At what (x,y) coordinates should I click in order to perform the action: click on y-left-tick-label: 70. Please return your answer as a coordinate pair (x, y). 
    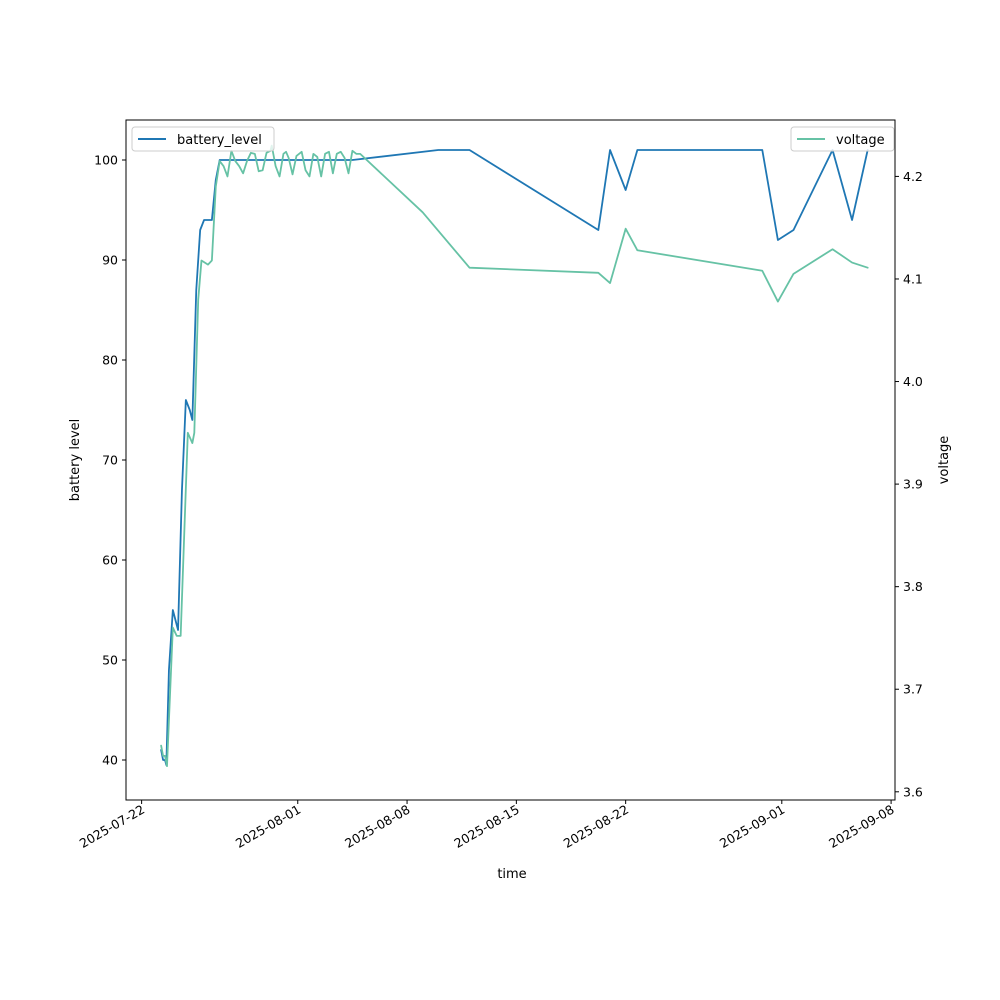
    Looking at the image, I should click on (110, 460).